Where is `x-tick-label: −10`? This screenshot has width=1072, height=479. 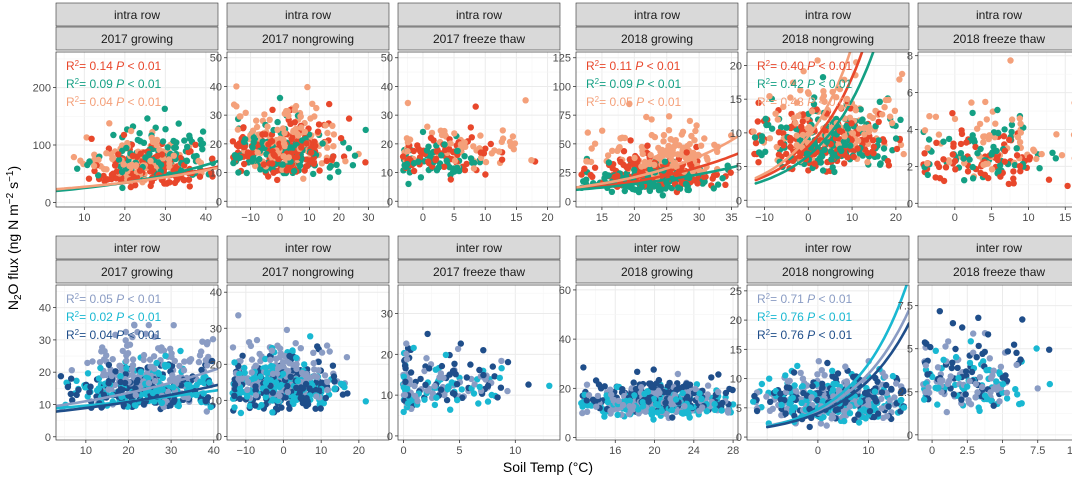
x-tick-label: −10 is located at coordinates (246, 451).